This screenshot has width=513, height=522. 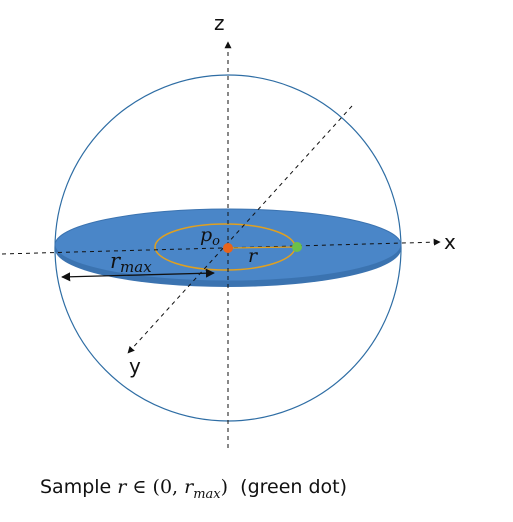 What do you see at coordinates (156, 487) in the screenshot?
I see `caption-open: (` at bounding box center [156, 487].